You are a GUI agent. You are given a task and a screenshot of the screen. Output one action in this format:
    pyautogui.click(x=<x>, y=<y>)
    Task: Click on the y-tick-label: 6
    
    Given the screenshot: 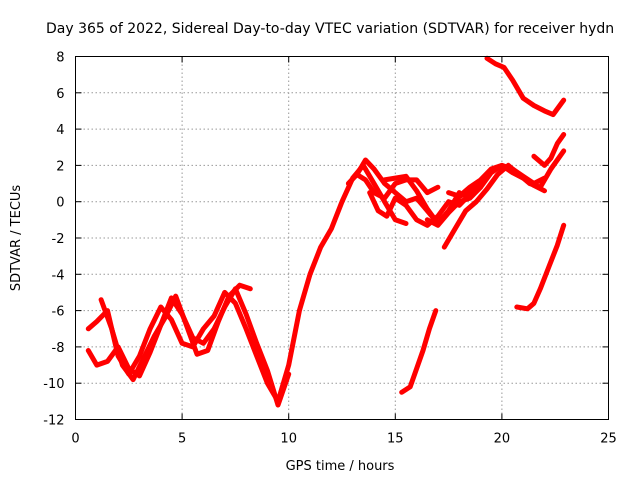 What is the action you would take?
    pyautogui.click(x=60, y=94)
    